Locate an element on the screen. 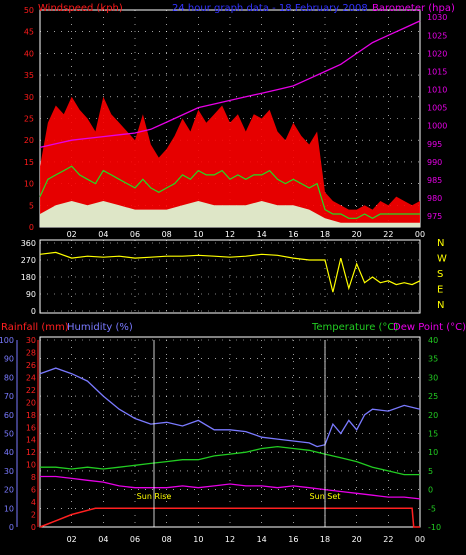 This screenshot has width=466, height=555. wind-panel-x-ticks: 02 04 06 08 10 12 14 16 18 20 22 00 is located at coordinates (246, 234).